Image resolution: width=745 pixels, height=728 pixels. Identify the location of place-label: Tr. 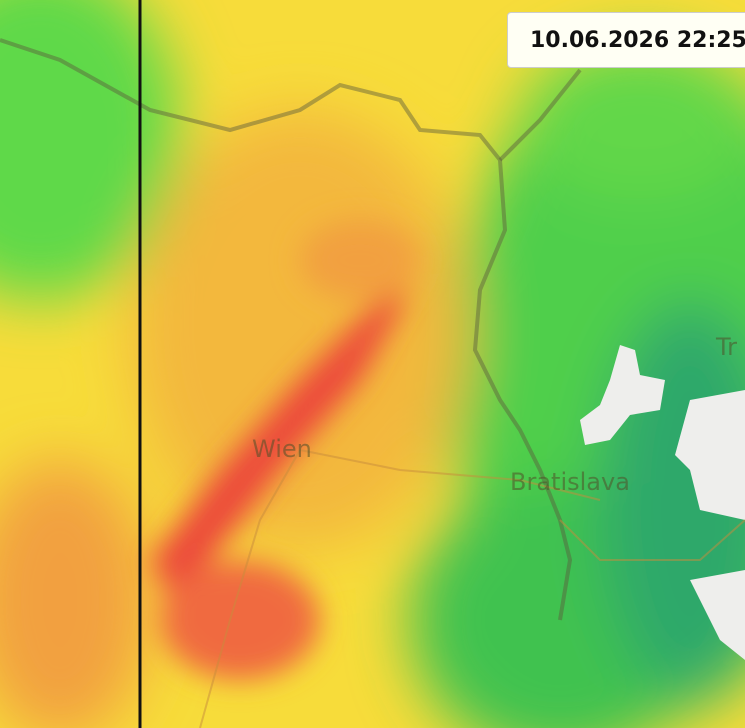
(726, 347).